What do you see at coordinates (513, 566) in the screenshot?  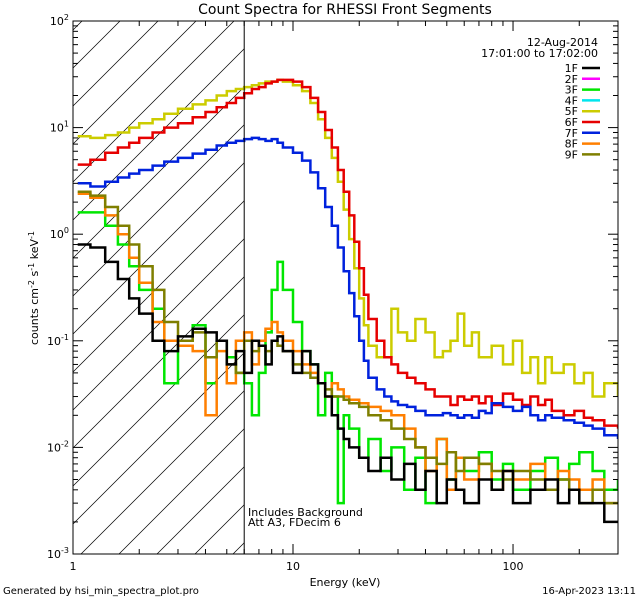 I see `x-tick-label: 100` at bounding box center [513, 566].